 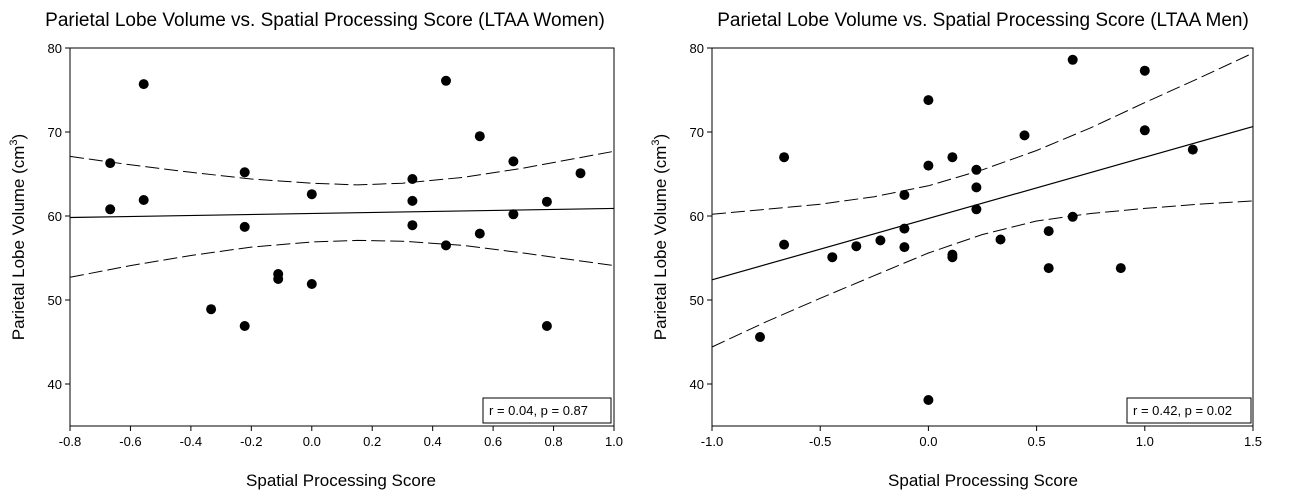 What do you see at coordinates (928, 441) in the screenshot?
I see `x-tick-label: 0.0` at bounding box center [928, 441].